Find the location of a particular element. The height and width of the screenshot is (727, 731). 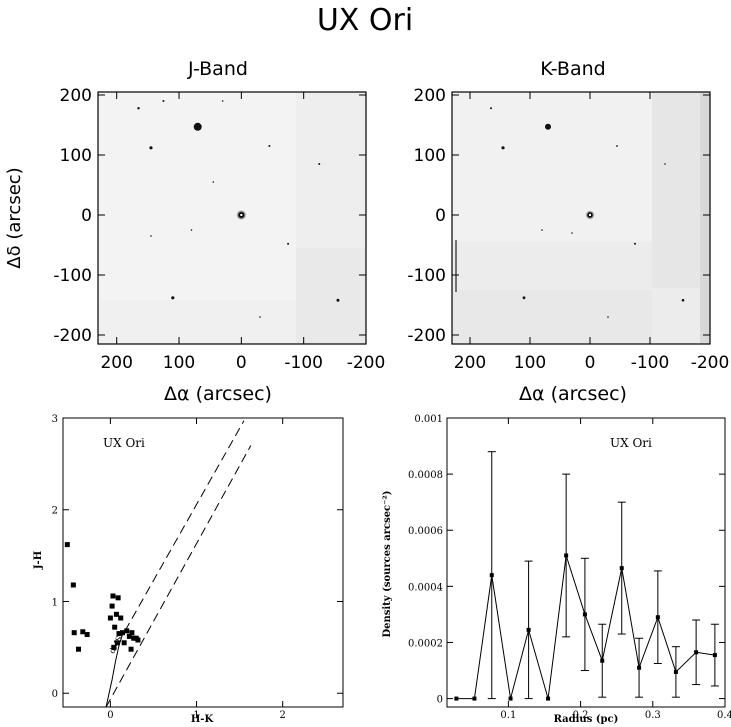

rd-series is located at coordinates (586, 576).